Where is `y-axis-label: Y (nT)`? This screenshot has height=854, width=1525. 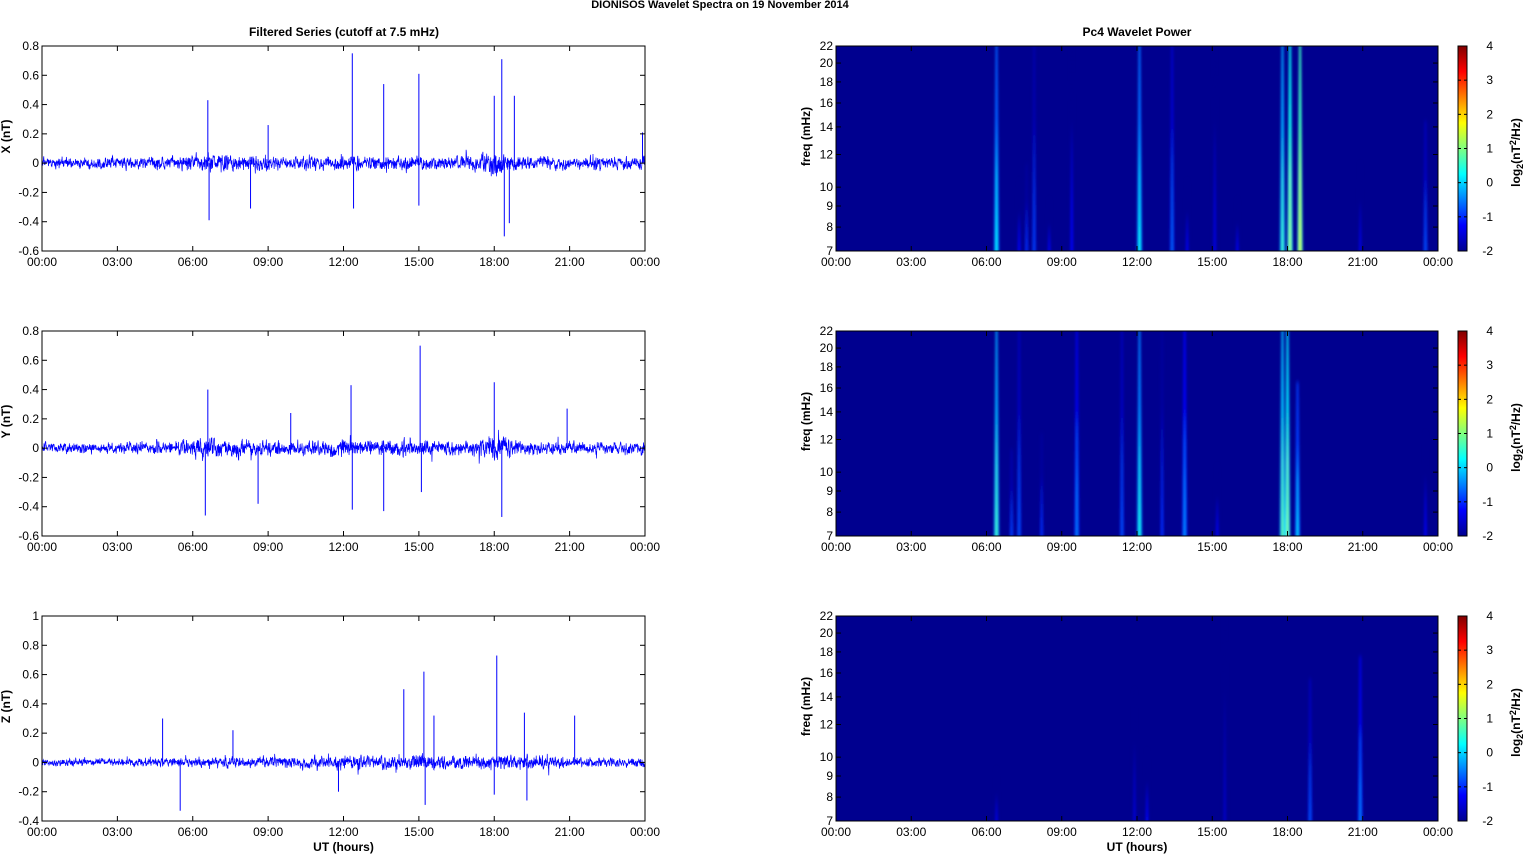 y-axis-label: Y (nT) is located at coordinates (6, 422).